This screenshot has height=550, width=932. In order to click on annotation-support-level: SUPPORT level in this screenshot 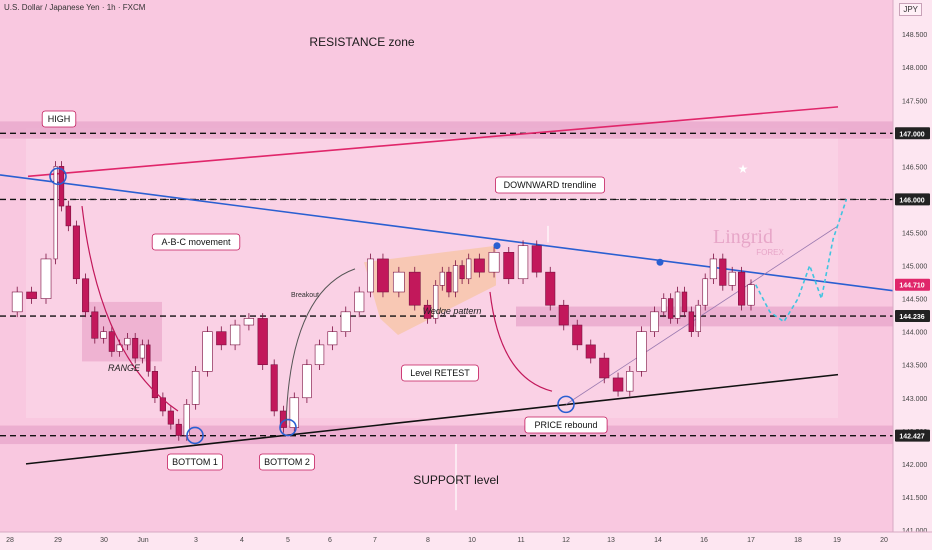, I will do `click(456, 480)`.